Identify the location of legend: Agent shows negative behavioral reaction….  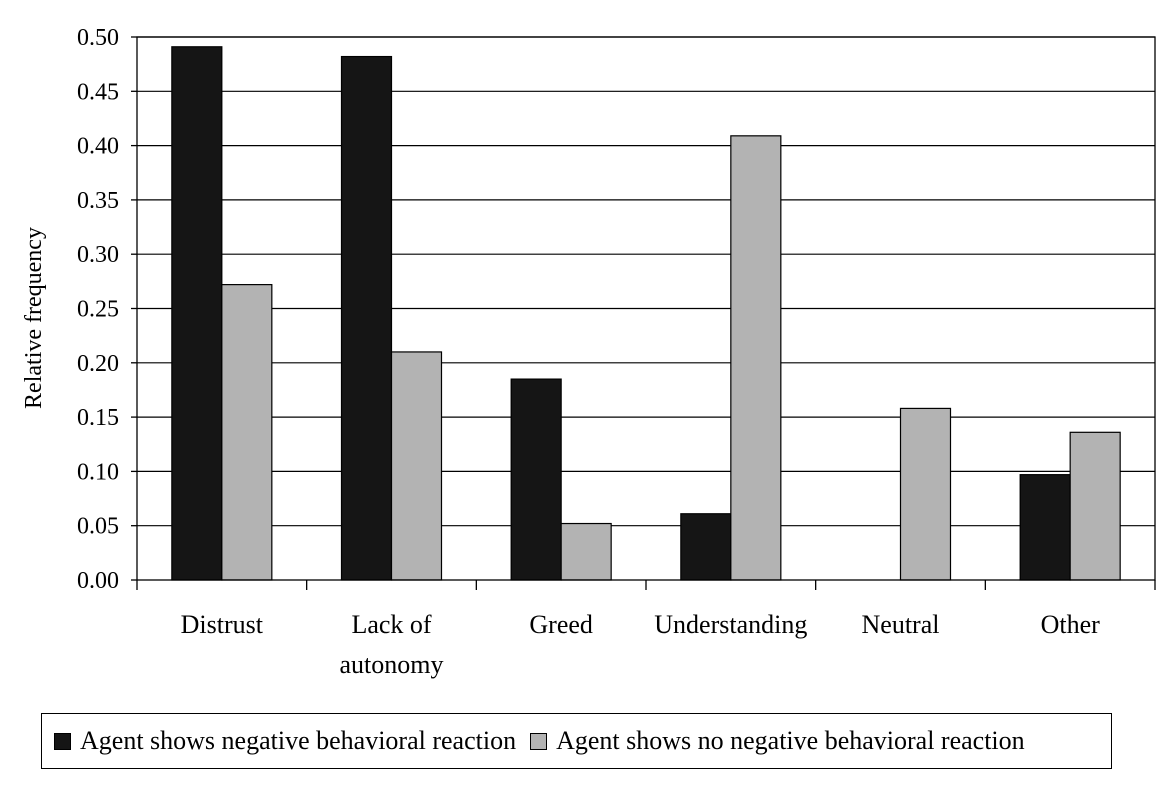
(576, 741).